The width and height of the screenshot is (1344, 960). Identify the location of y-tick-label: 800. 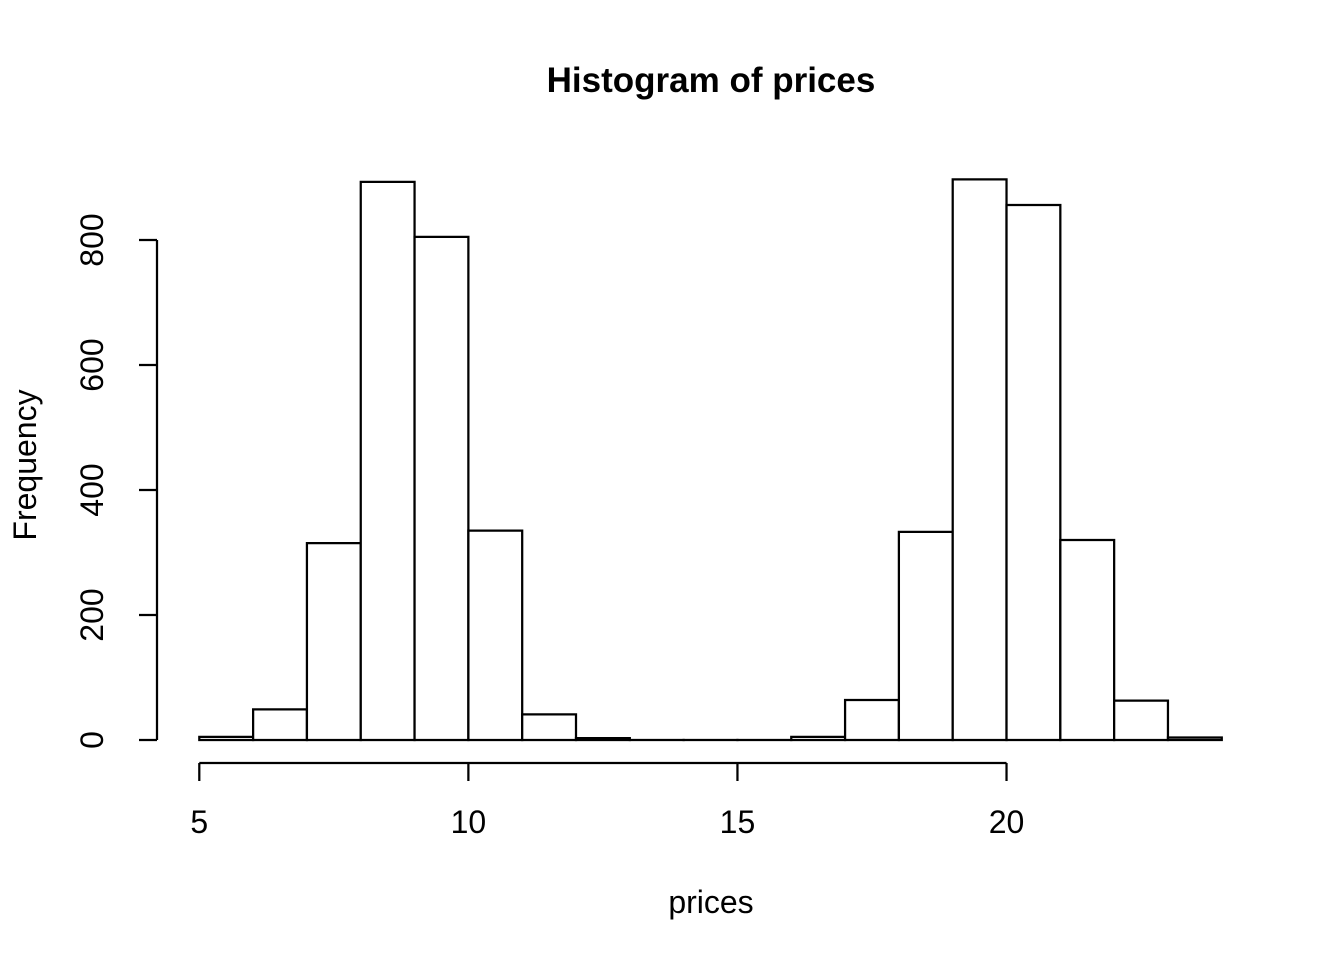
(92, 239).